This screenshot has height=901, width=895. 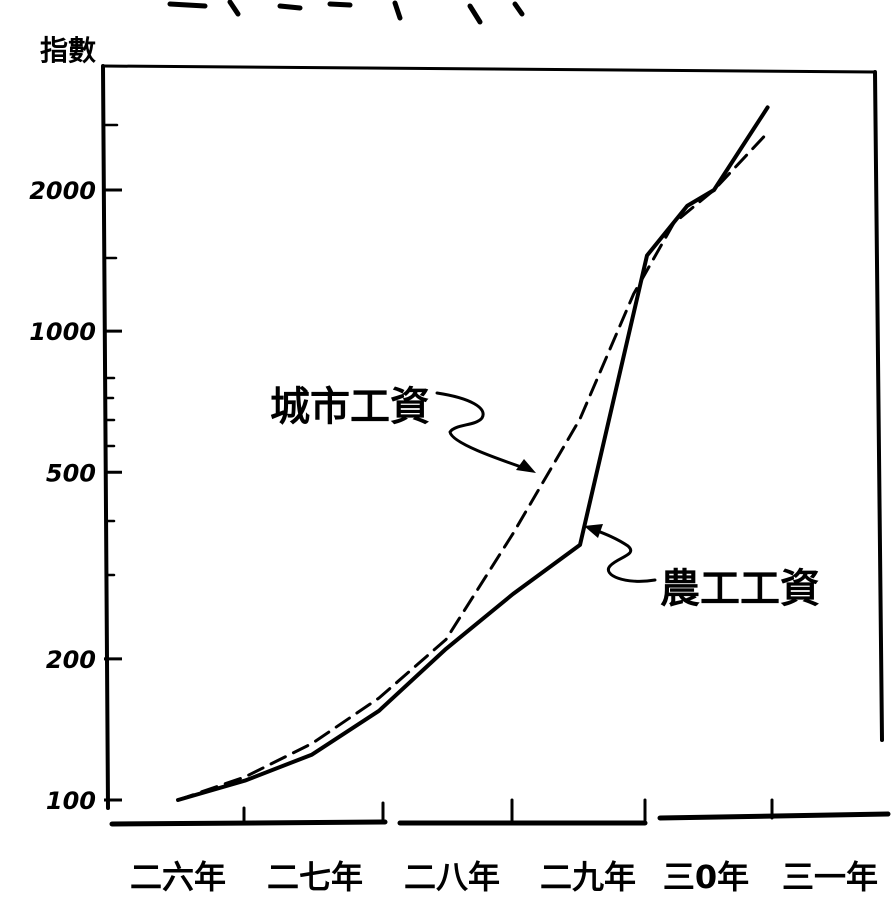 What do you see at coordinates (350, 407) in the screenshot?
I see `annotation-label-city-wages: 城市工資` at bounding box center [350, 407].